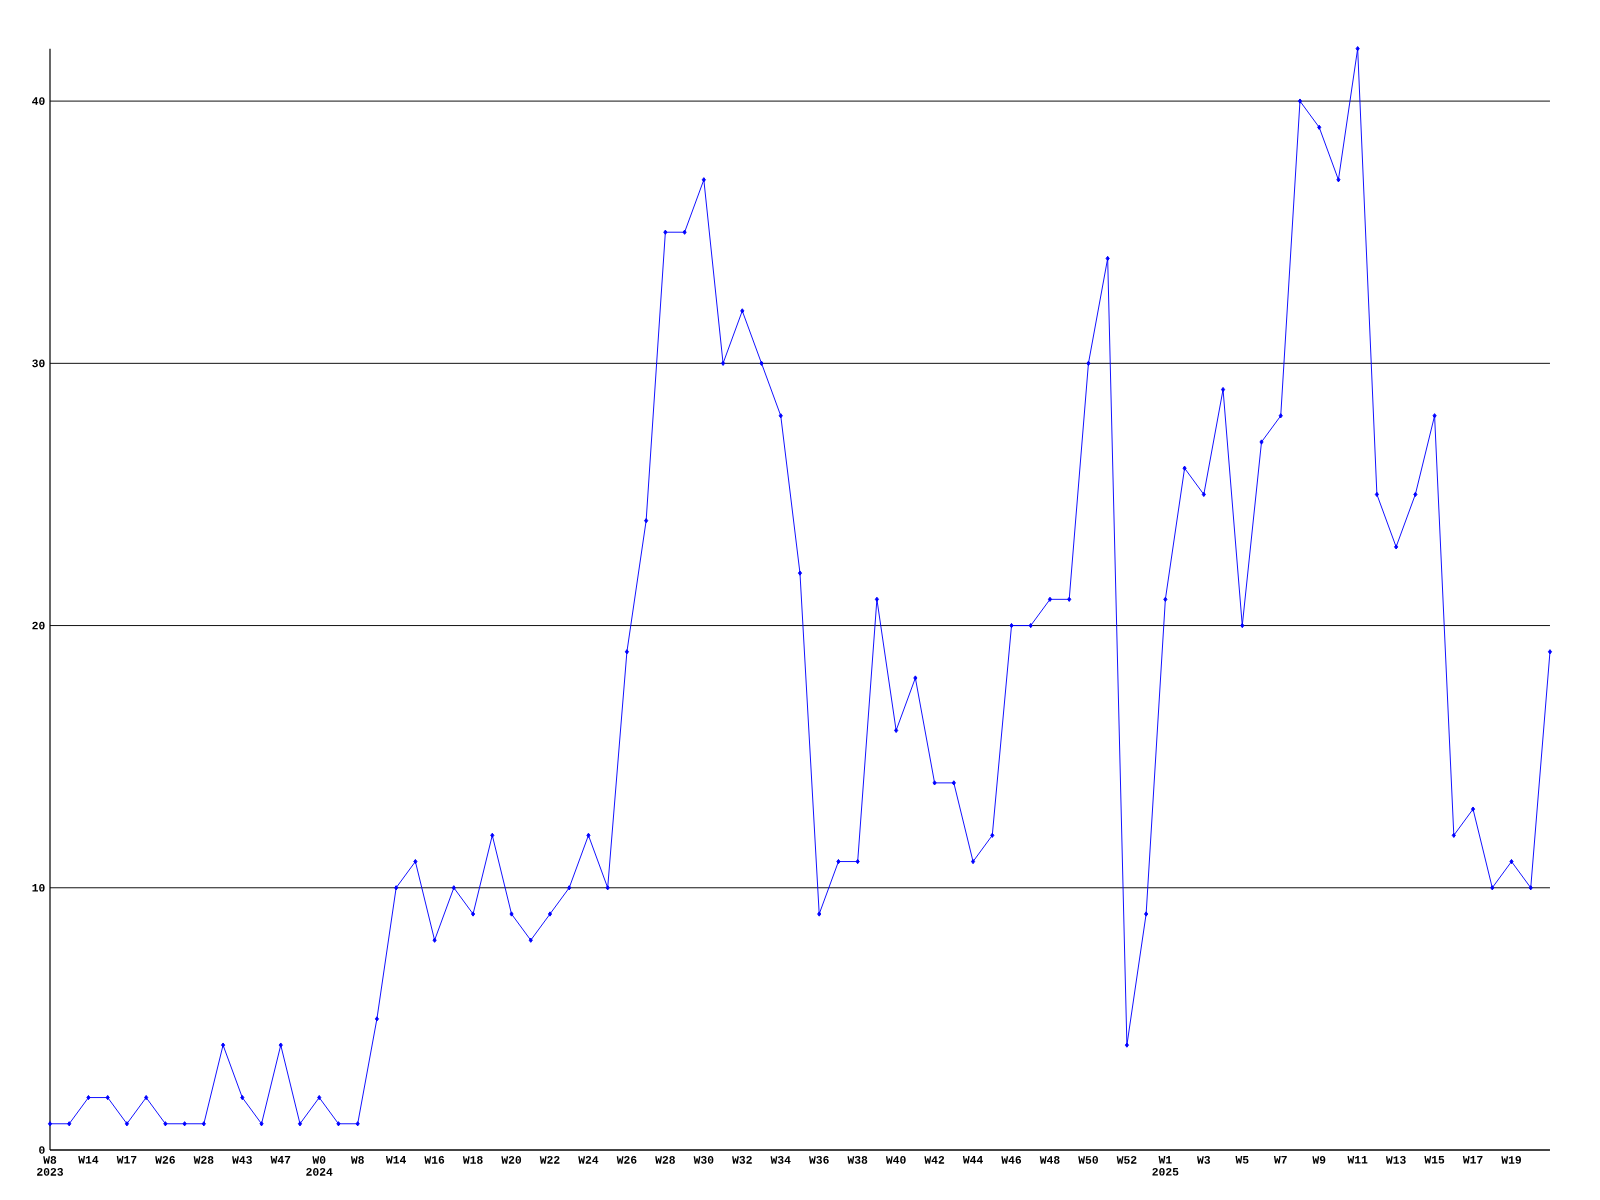 This screenshot has height=1200, width=1600. What do you see at coordinates (742, 1160) in the screenshot?
I see `x-tick-label: W32` at bounding box center [742, 1160].